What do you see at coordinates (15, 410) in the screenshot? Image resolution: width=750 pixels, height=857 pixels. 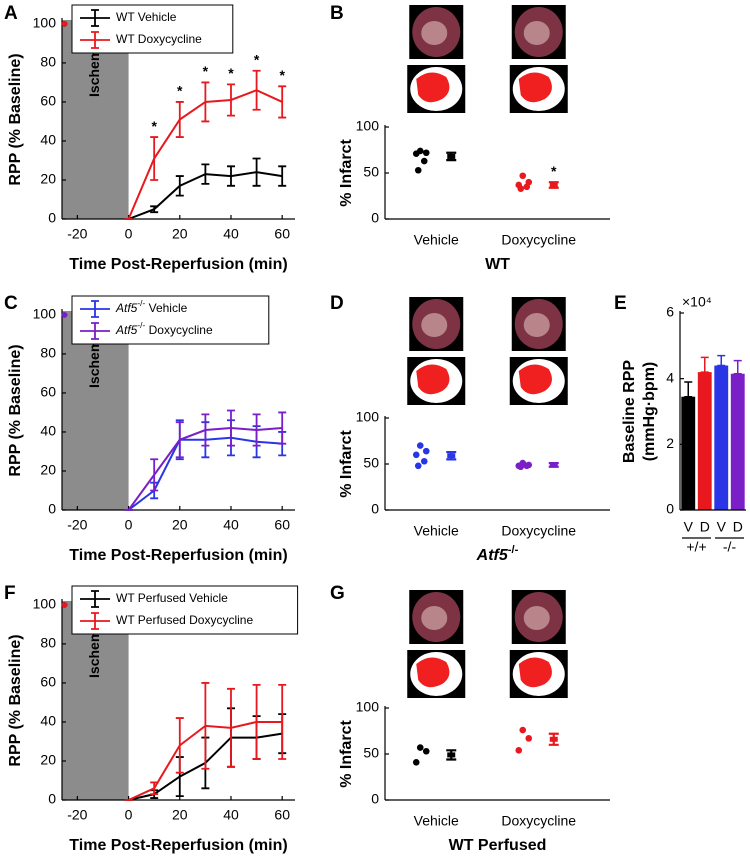 I see `y-axis-title: RPP (% Baseline)` at bounding box center [15, 410].